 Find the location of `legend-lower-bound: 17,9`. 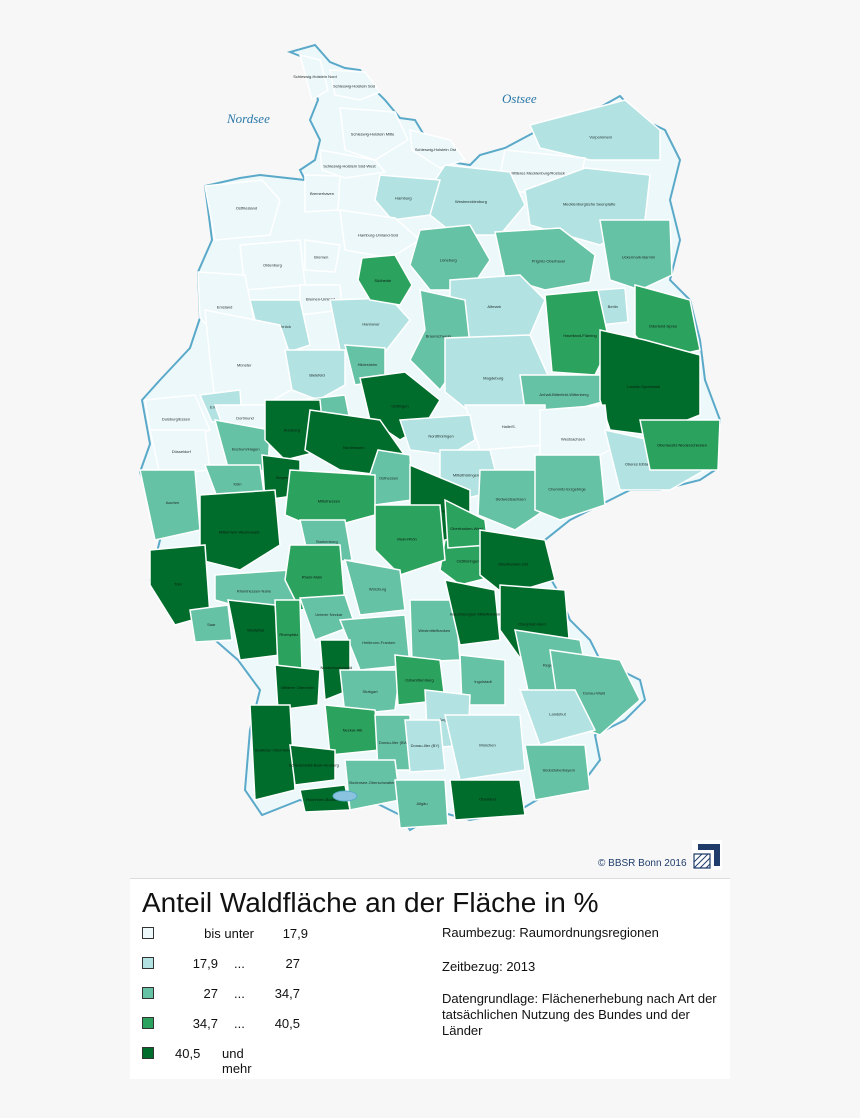

legend-lower-bound: 17,9 is located at coordinates (205, 963).